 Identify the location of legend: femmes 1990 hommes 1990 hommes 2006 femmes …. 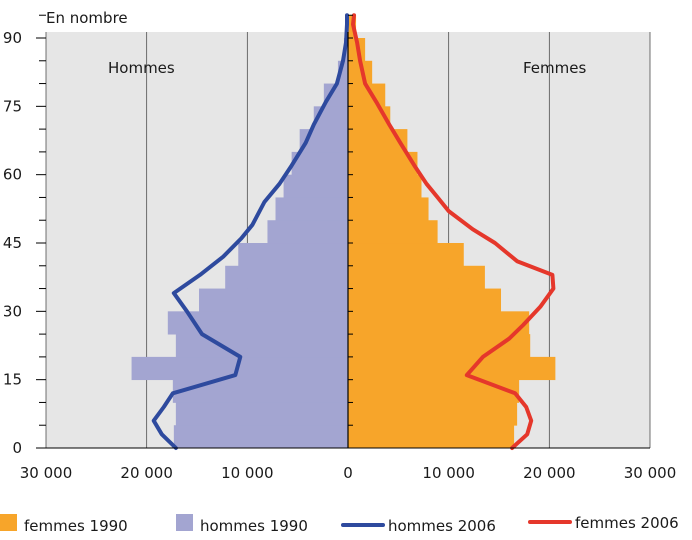
(339, 524).